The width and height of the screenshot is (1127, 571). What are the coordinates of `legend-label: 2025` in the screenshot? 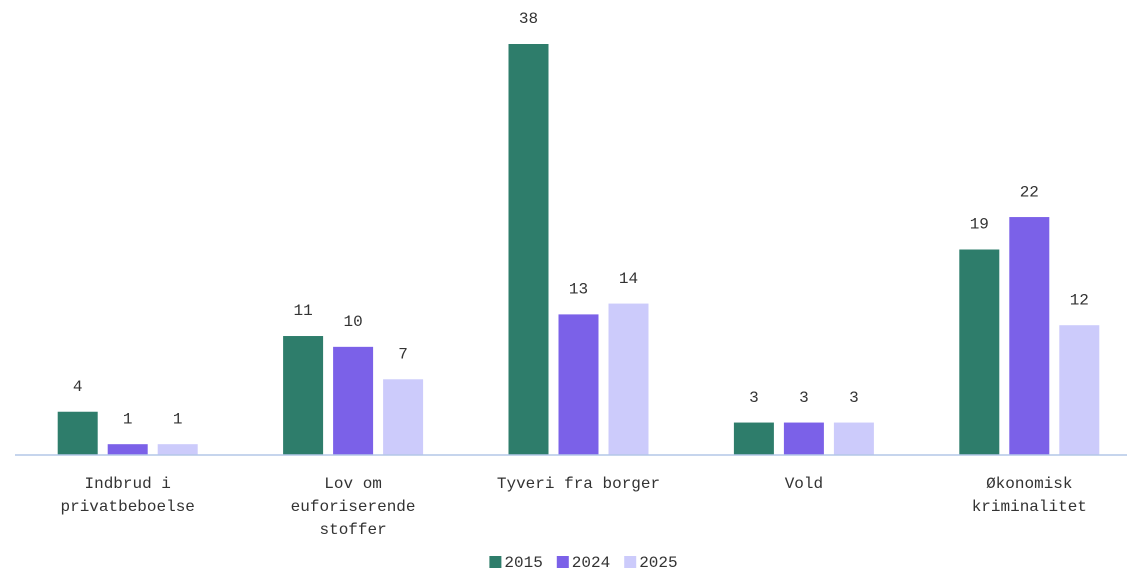 It's located at (658, 562).